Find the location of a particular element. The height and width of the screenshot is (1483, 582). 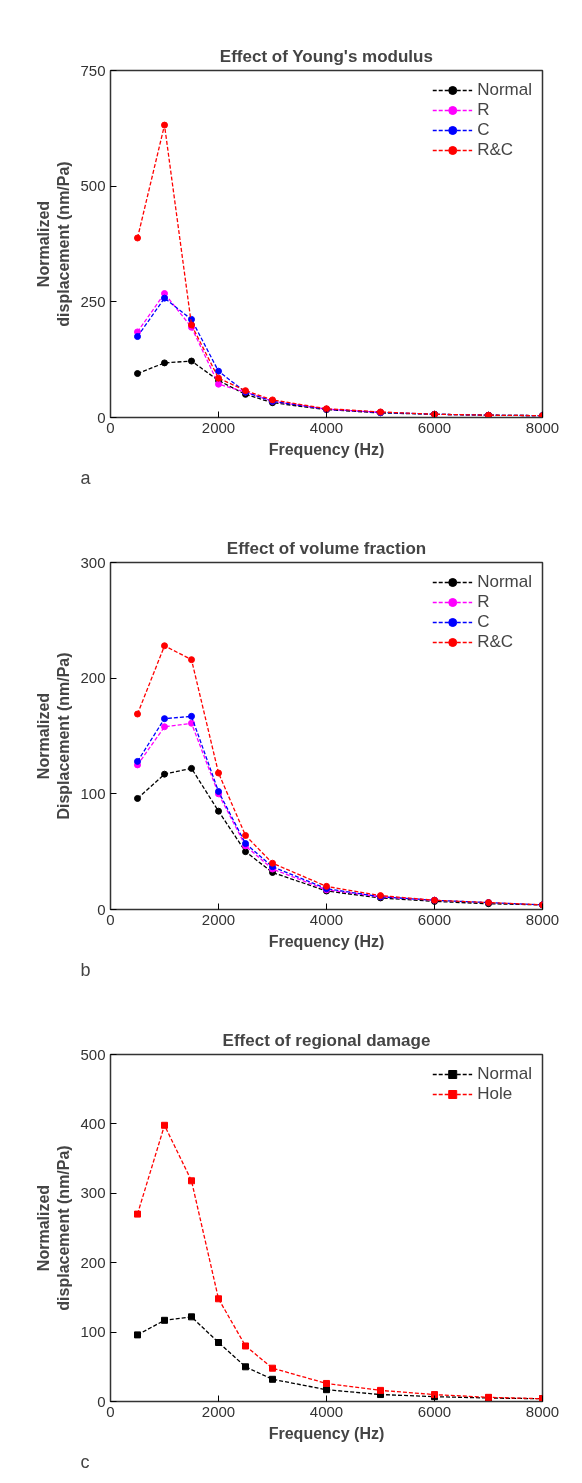

text: c is located at coordinates (85, 1461).